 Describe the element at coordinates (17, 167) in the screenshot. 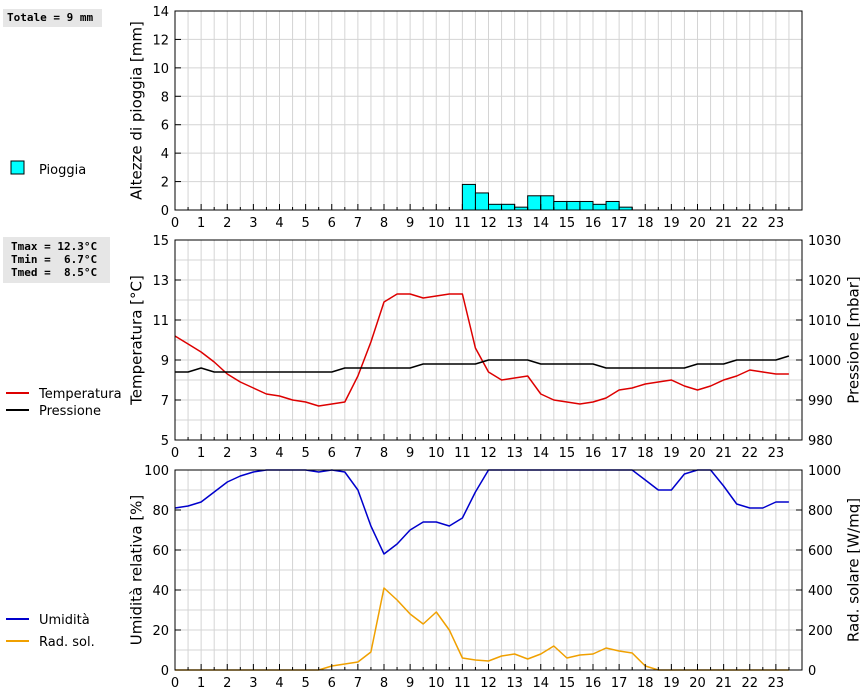

I see `legend-swatch-pioggia` at that location.